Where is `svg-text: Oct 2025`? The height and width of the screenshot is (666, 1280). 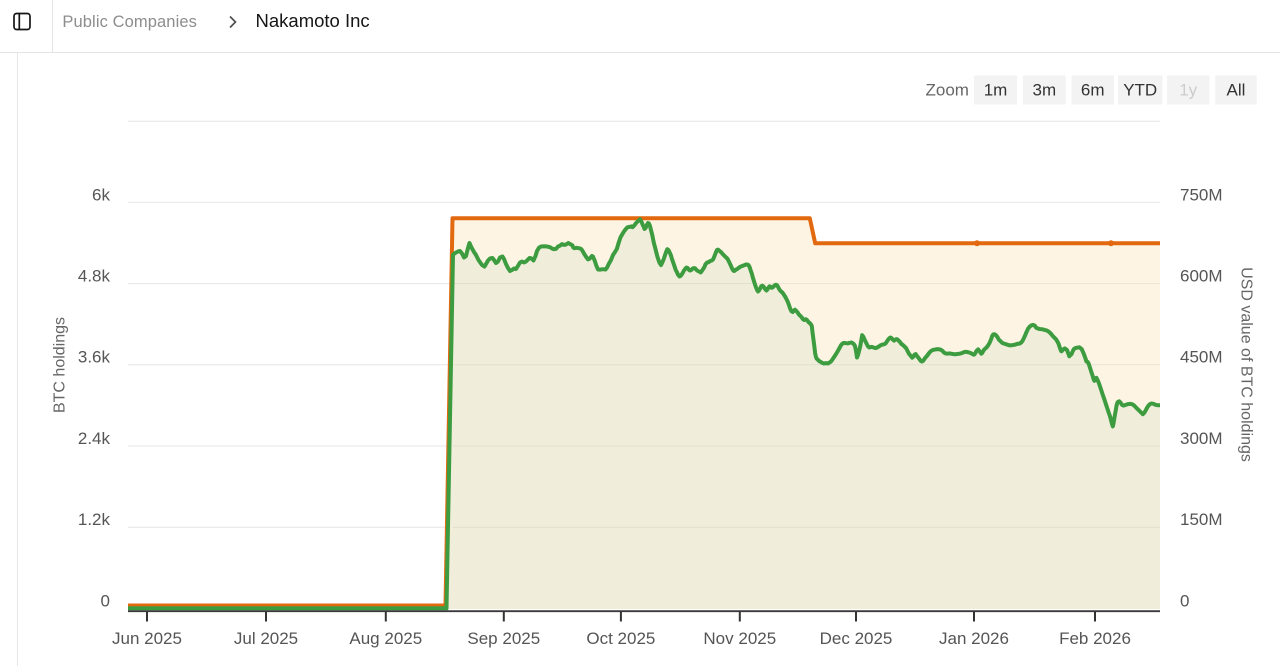
svg-text: Oct 2025 is located at coordinates (620, 638).